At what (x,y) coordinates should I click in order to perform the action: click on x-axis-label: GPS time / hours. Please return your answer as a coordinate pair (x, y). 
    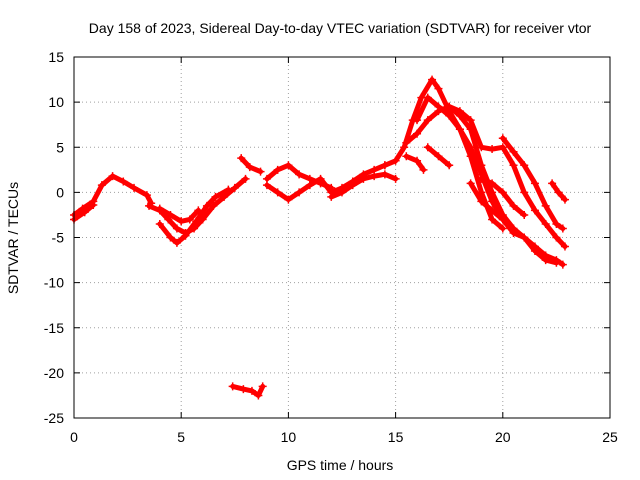
    Looking at the image, I should click on (340, 465).